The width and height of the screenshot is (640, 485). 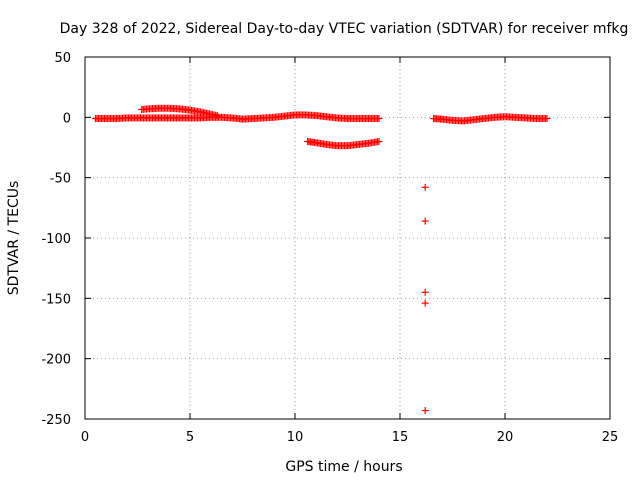 What do you see at coordinates (85, 437) in the screenshot?
I see `x-tick-label: 0` at bounding box center [85, 437].